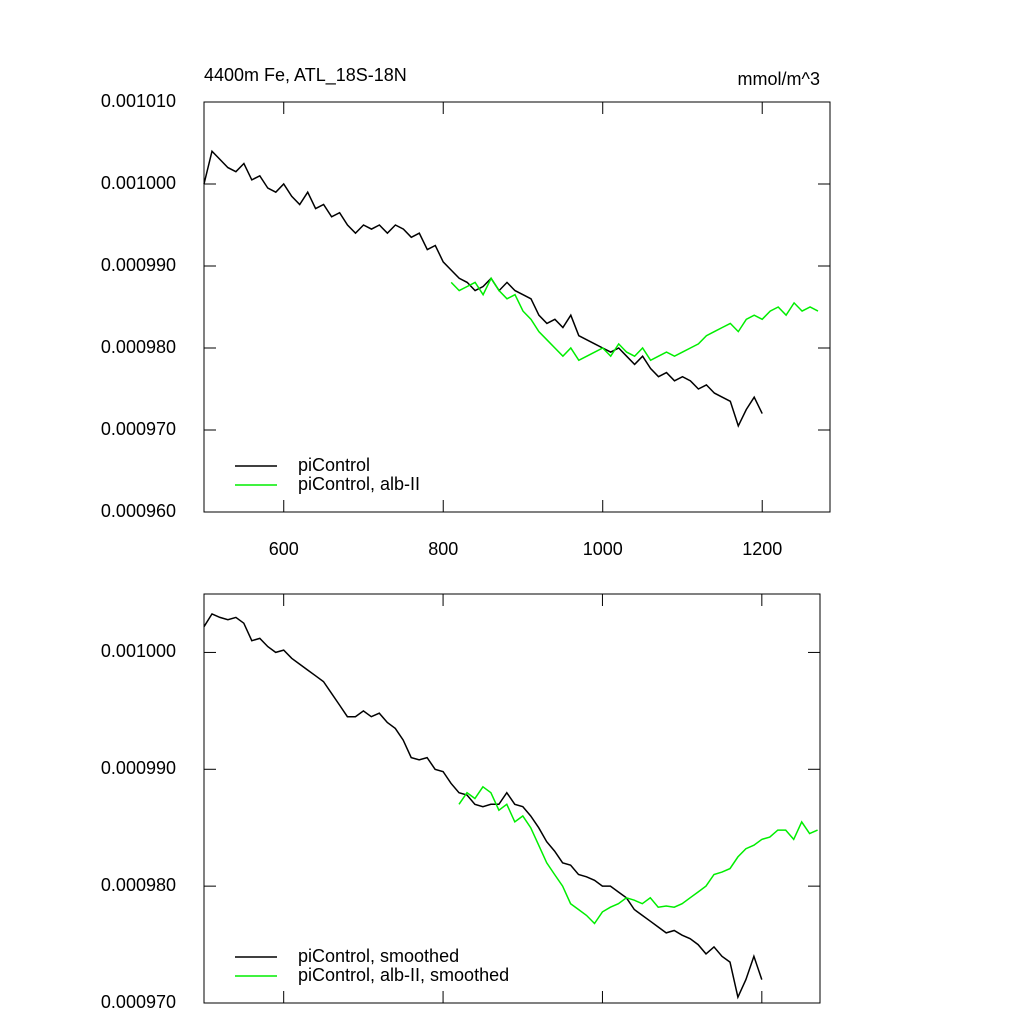 The width and height of the screenshot is (1024, 1029). I want to click on x-tick-label: 800, so click(443, 549).